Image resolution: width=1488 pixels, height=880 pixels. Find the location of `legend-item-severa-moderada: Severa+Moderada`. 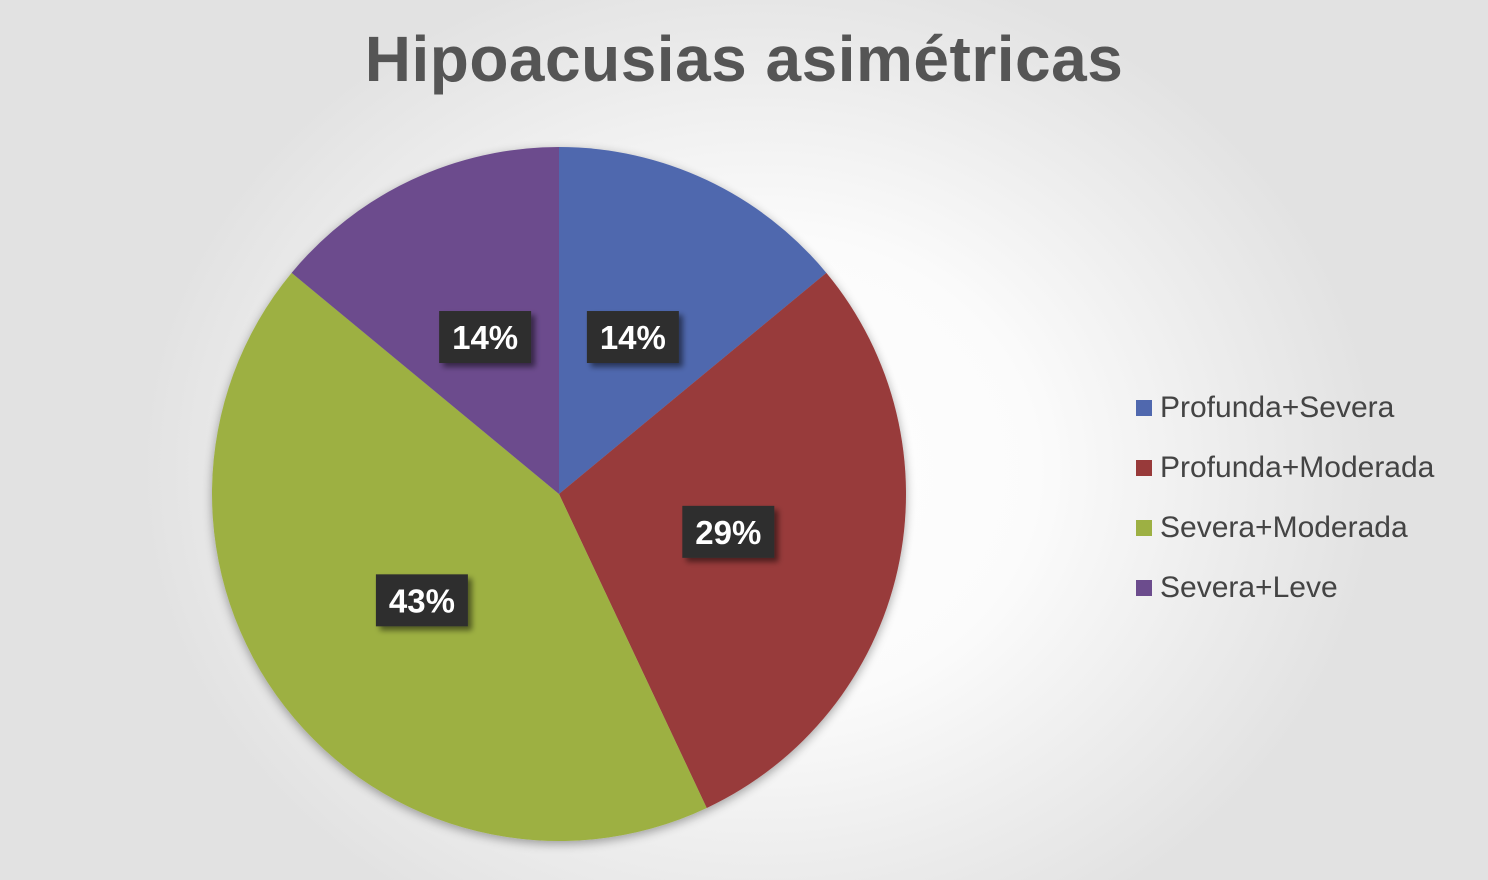

legend-item-severa-moderada: Severa+Moderada is located at coordinates (1285, 528).